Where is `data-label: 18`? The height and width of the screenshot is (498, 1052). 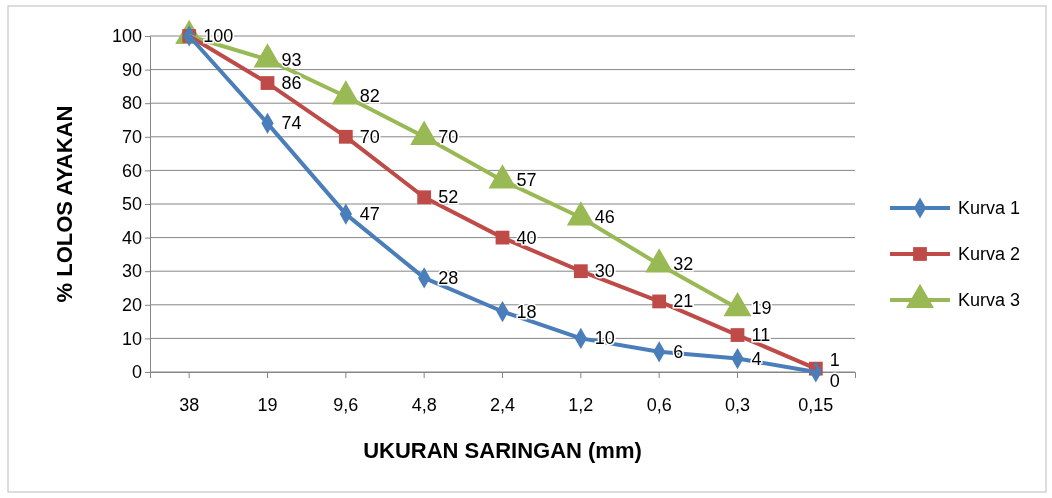 data-label: 18 is located at coordinates (526, 311).